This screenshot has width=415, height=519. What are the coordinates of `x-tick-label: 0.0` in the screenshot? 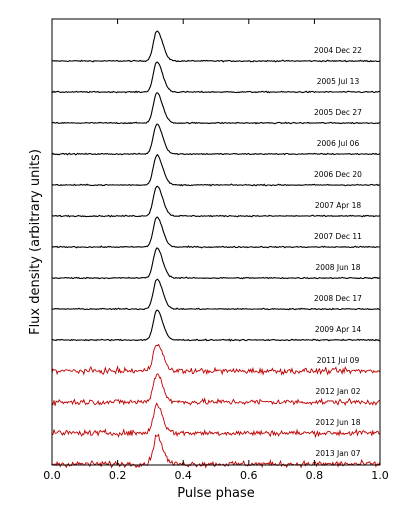 It's located at (52, 475).